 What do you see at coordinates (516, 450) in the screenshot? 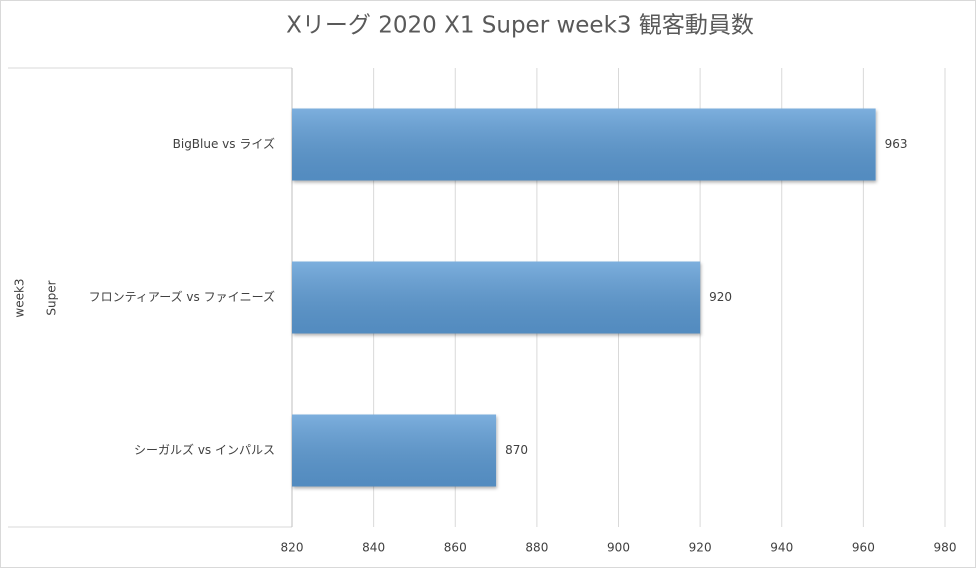
I see `data-label: 870` at bounding box center [516, 450].